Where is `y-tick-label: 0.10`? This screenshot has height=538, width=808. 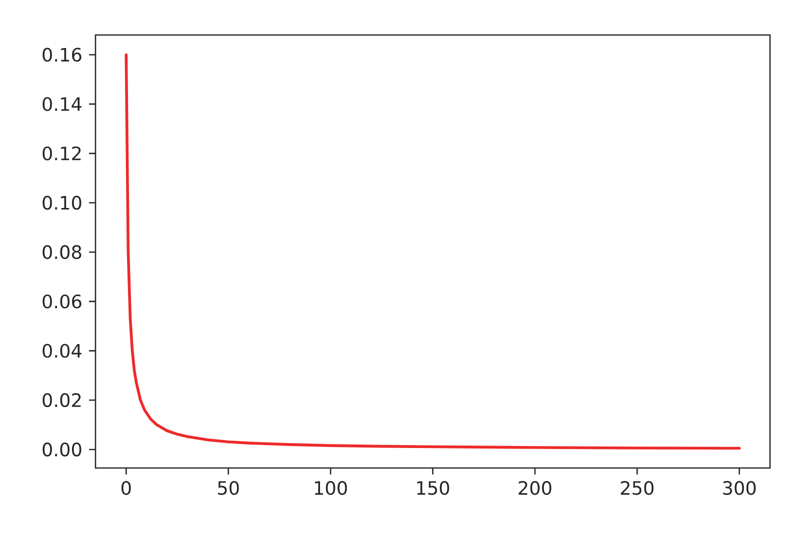 y-tick-label: 0.10 is located at coordinates (62, 203).